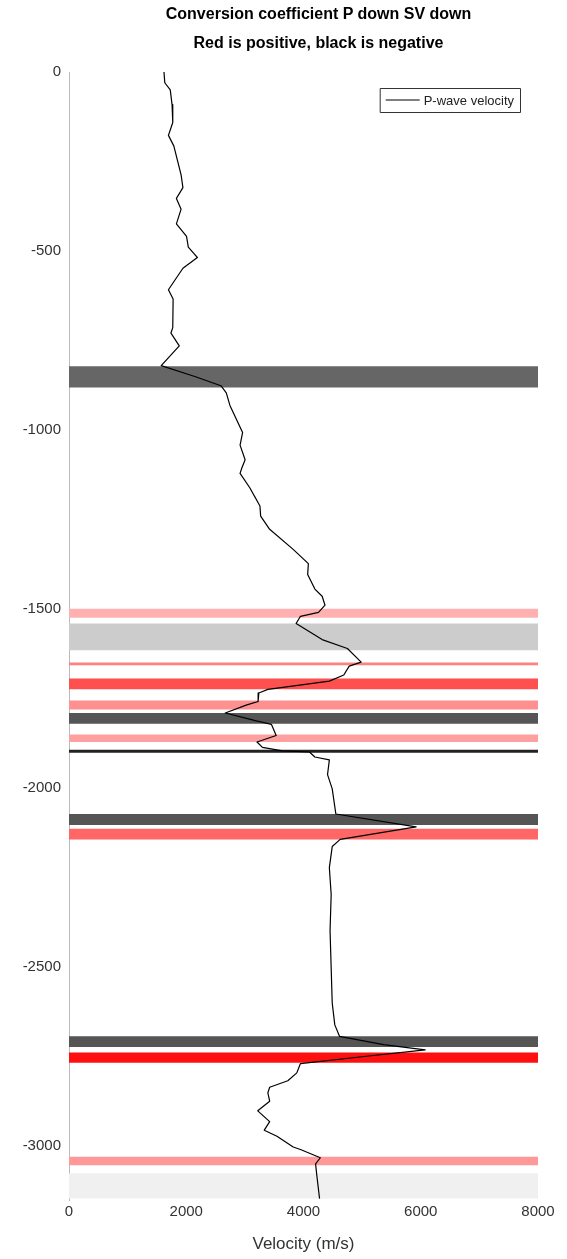  I want to click on y-tick-label: -1500, so click(41, 608).